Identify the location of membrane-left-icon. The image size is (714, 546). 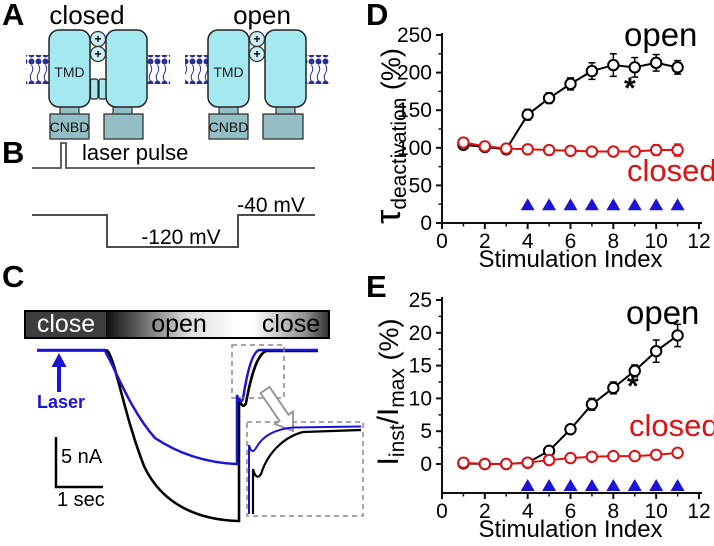
(196, 69).